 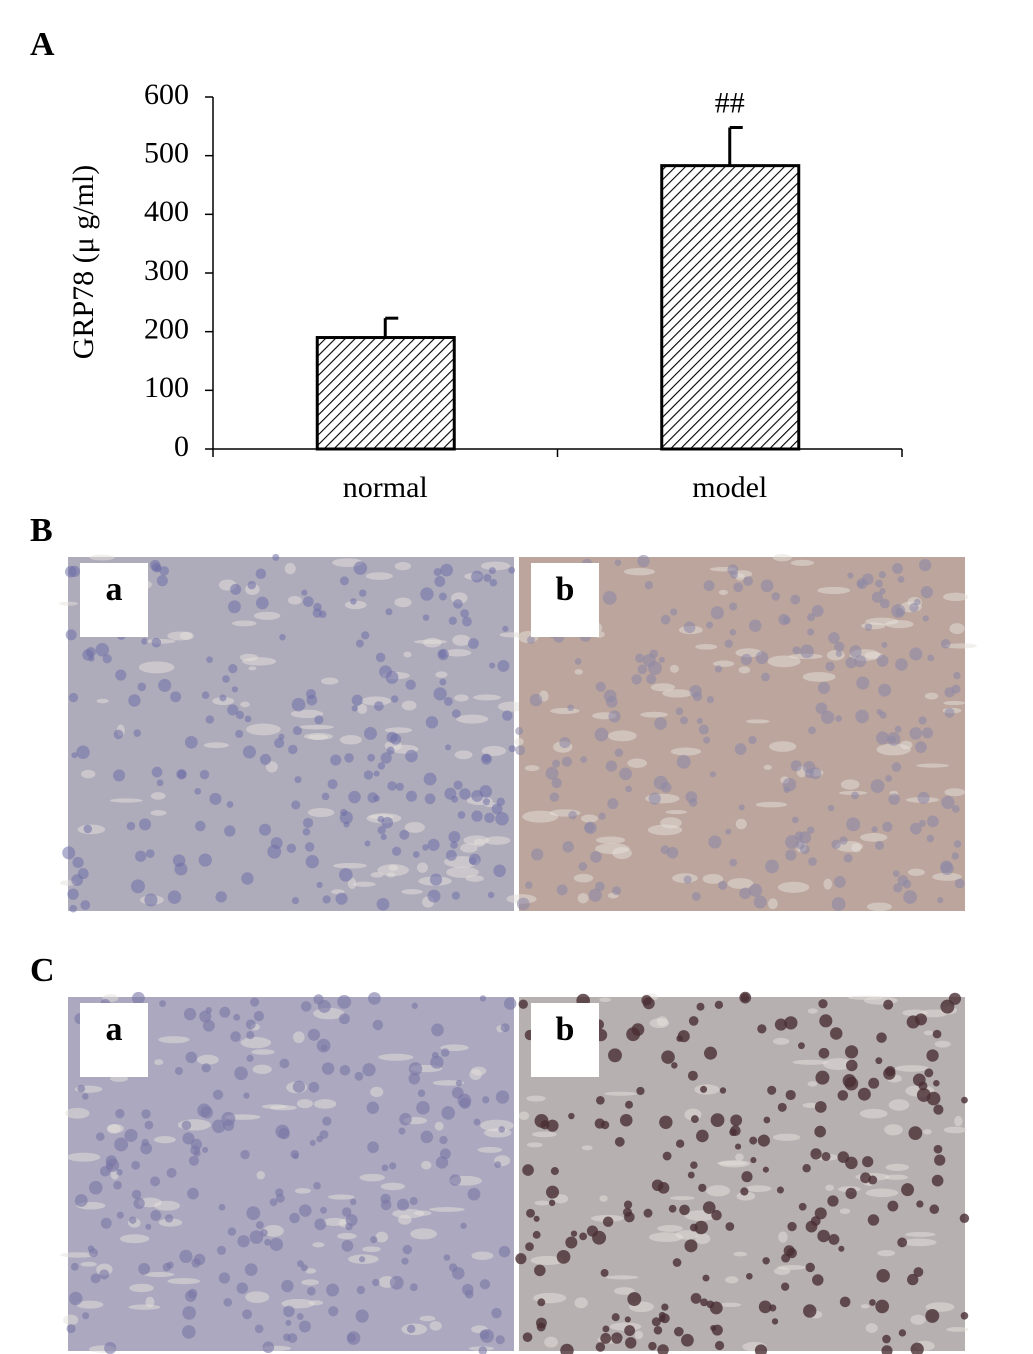 I want to click on image-label-box, so click(x=565, y=1040).